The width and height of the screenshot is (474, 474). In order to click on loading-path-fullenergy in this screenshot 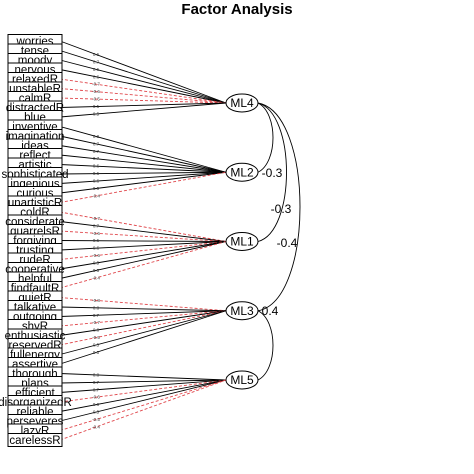, I will do `click(143, 332)`.